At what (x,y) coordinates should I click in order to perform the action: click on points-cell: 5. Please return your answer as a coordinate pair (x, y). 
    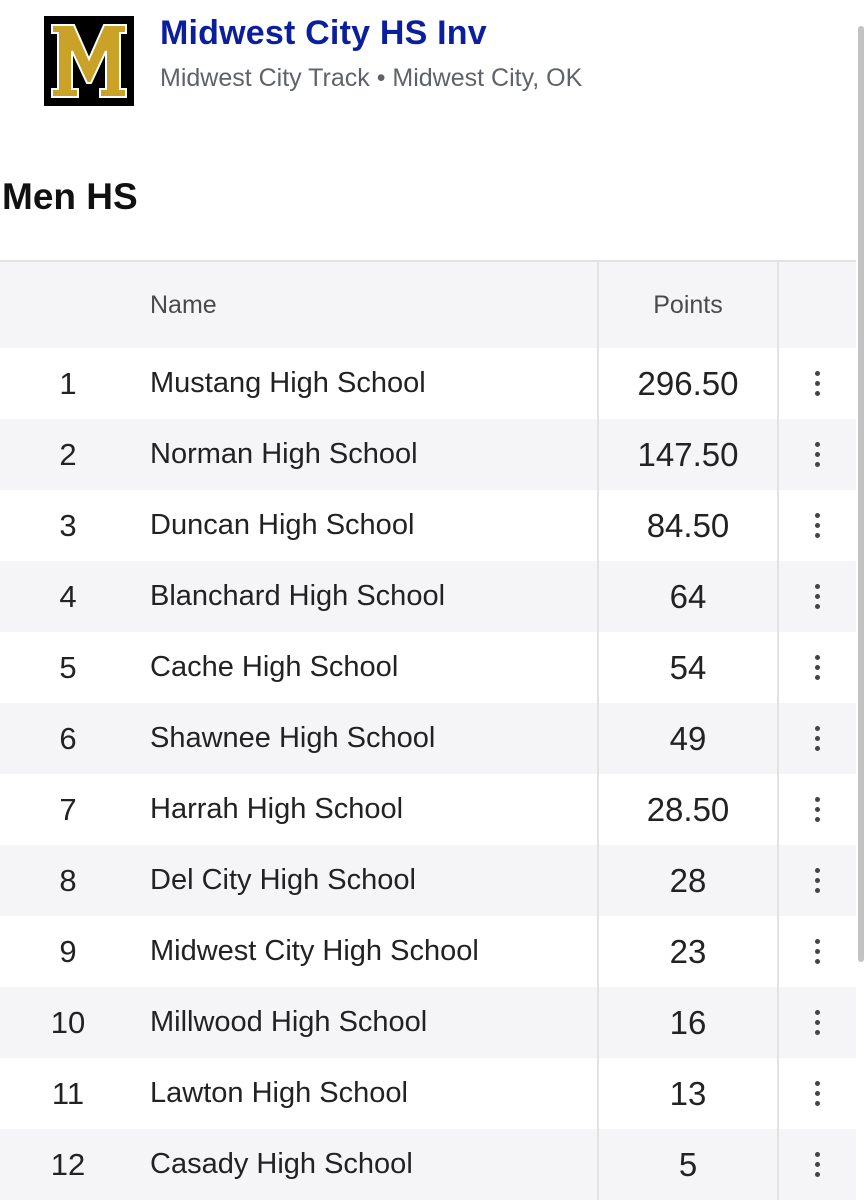
    Looking at the image, I should click on (688, 1164).